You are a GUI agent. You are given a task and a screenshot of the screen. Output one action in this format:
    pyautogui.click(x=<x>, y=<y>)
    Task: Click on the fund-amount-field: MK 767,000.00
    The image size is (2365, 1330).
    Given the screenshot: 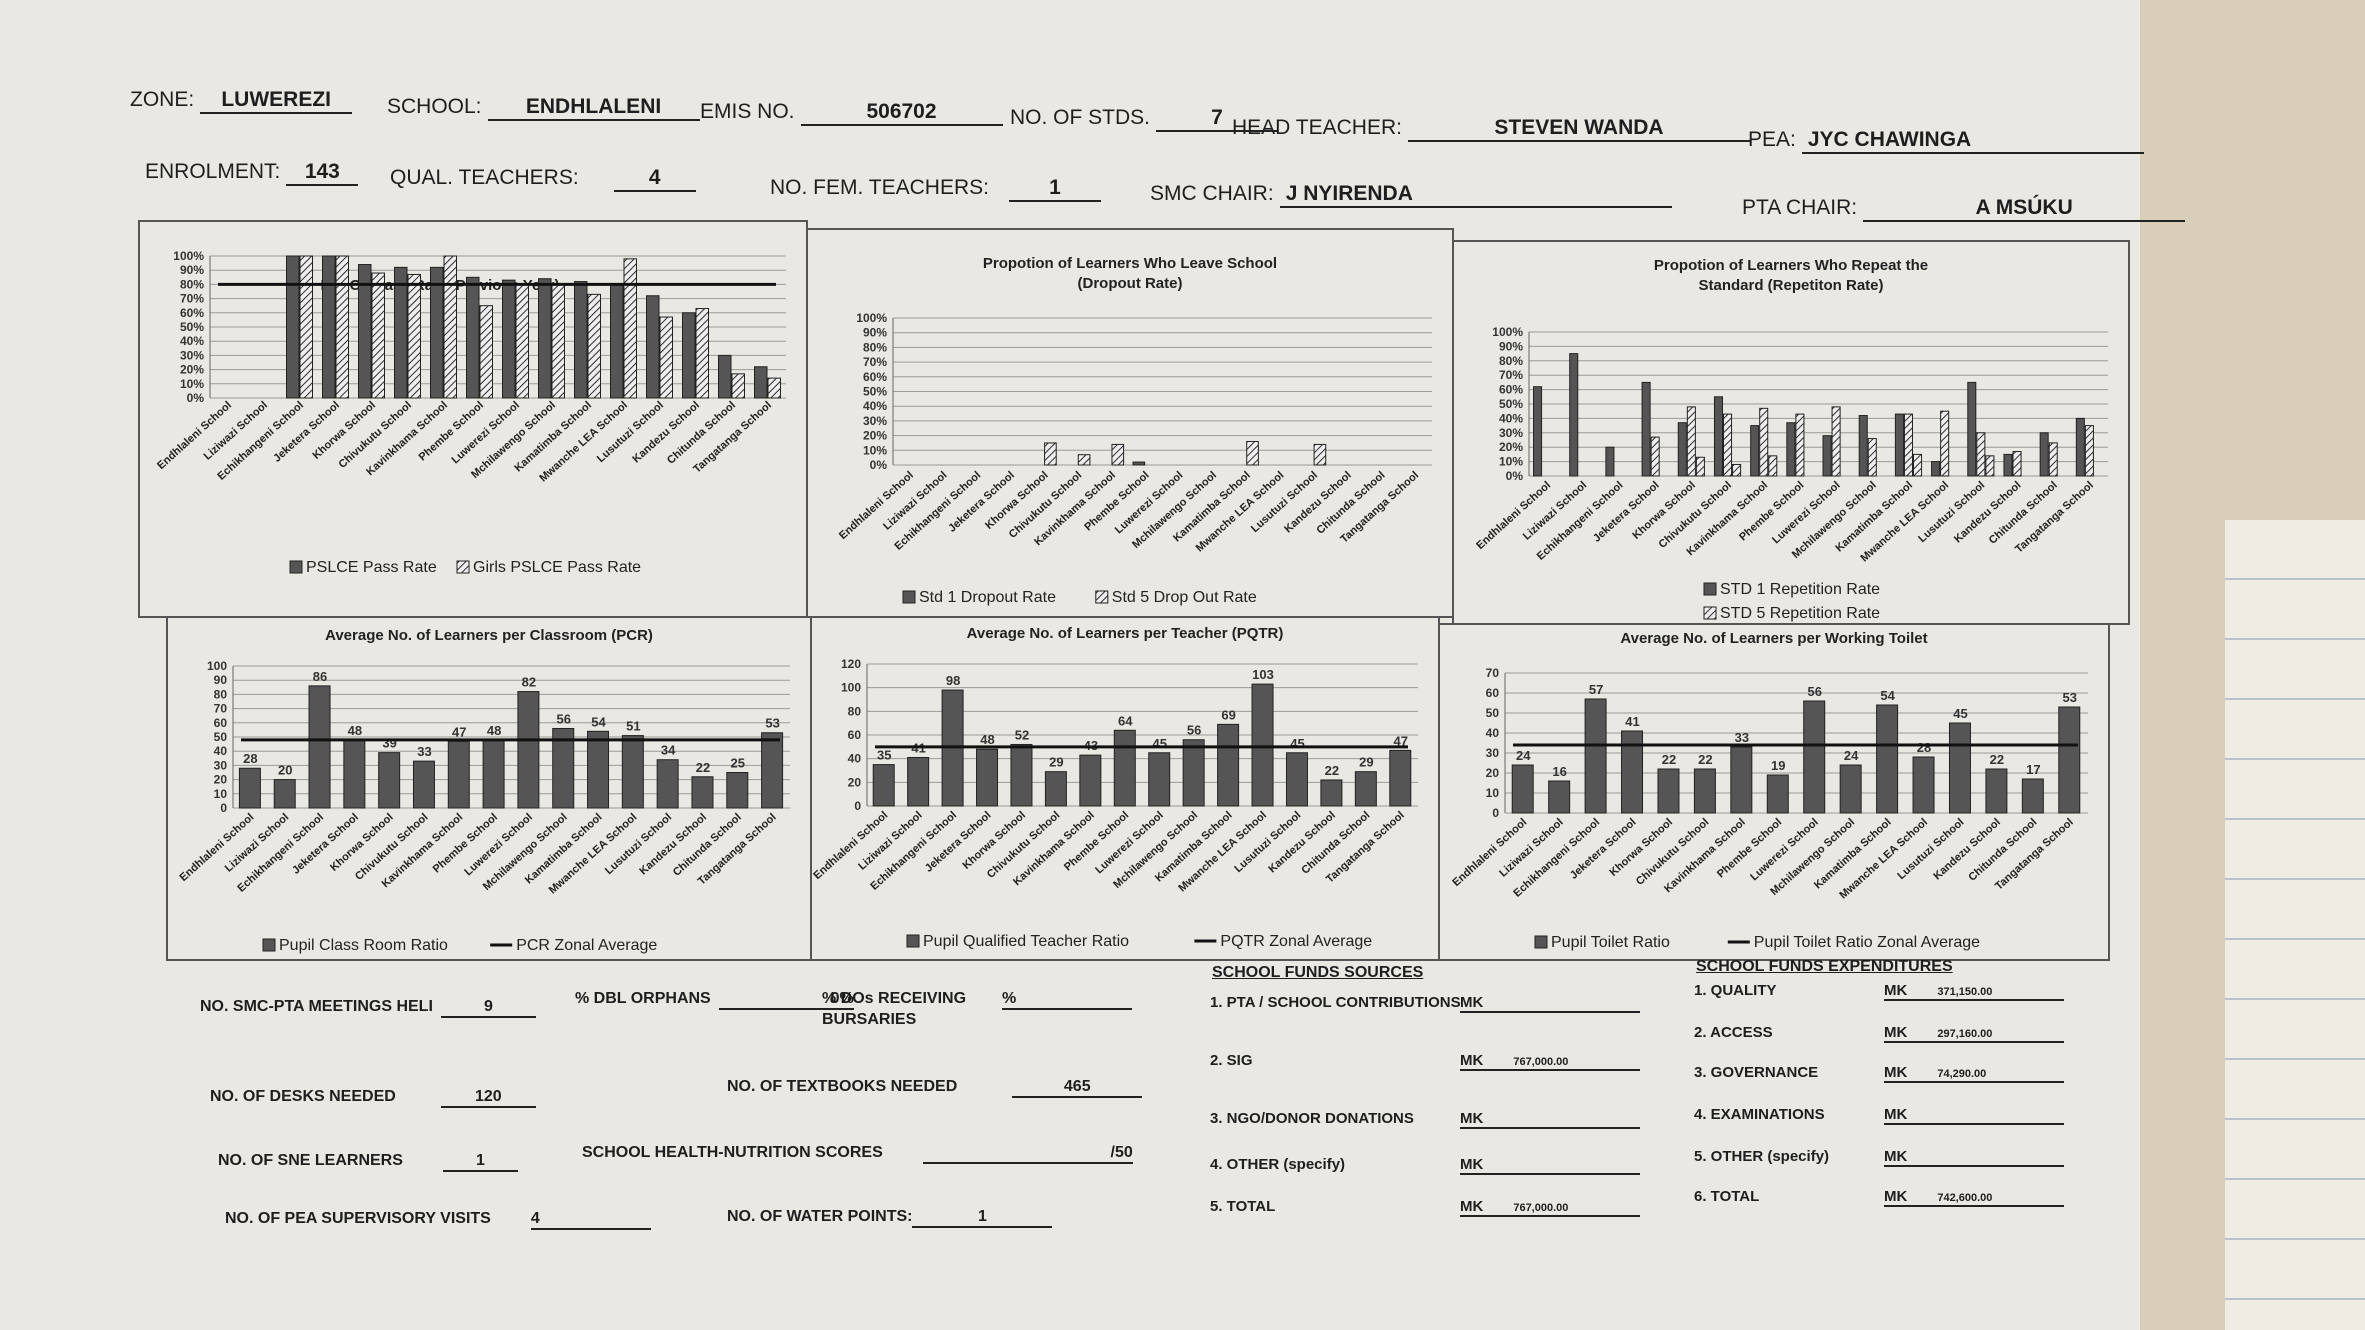 What is the action you would take?
    pyautogui.click(x=1550, y=1061)
    